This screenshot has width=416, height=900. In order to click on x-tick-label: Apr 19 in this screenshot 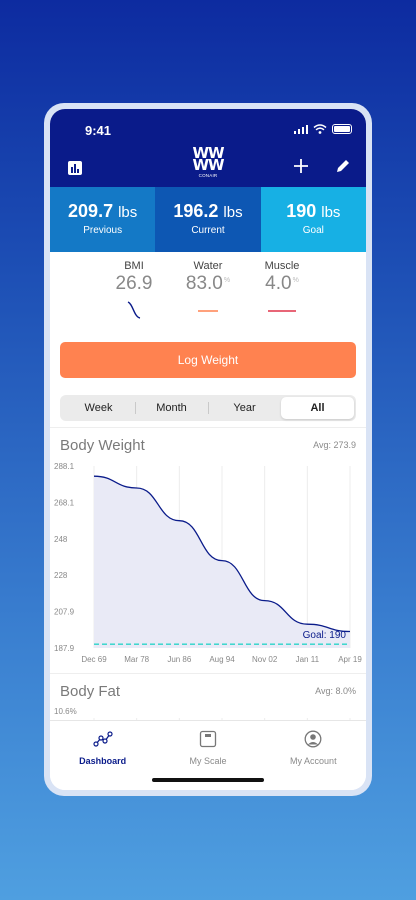, I will do `click(350, 659)`.